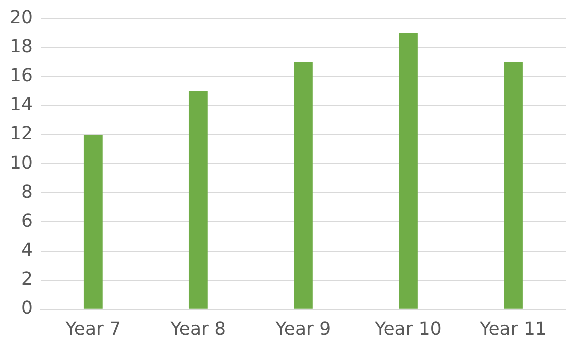  What do you see at coordinates (21, 105) in the screenshot?
I see `y-tick-label: 14` at bounding box center [21, 105].